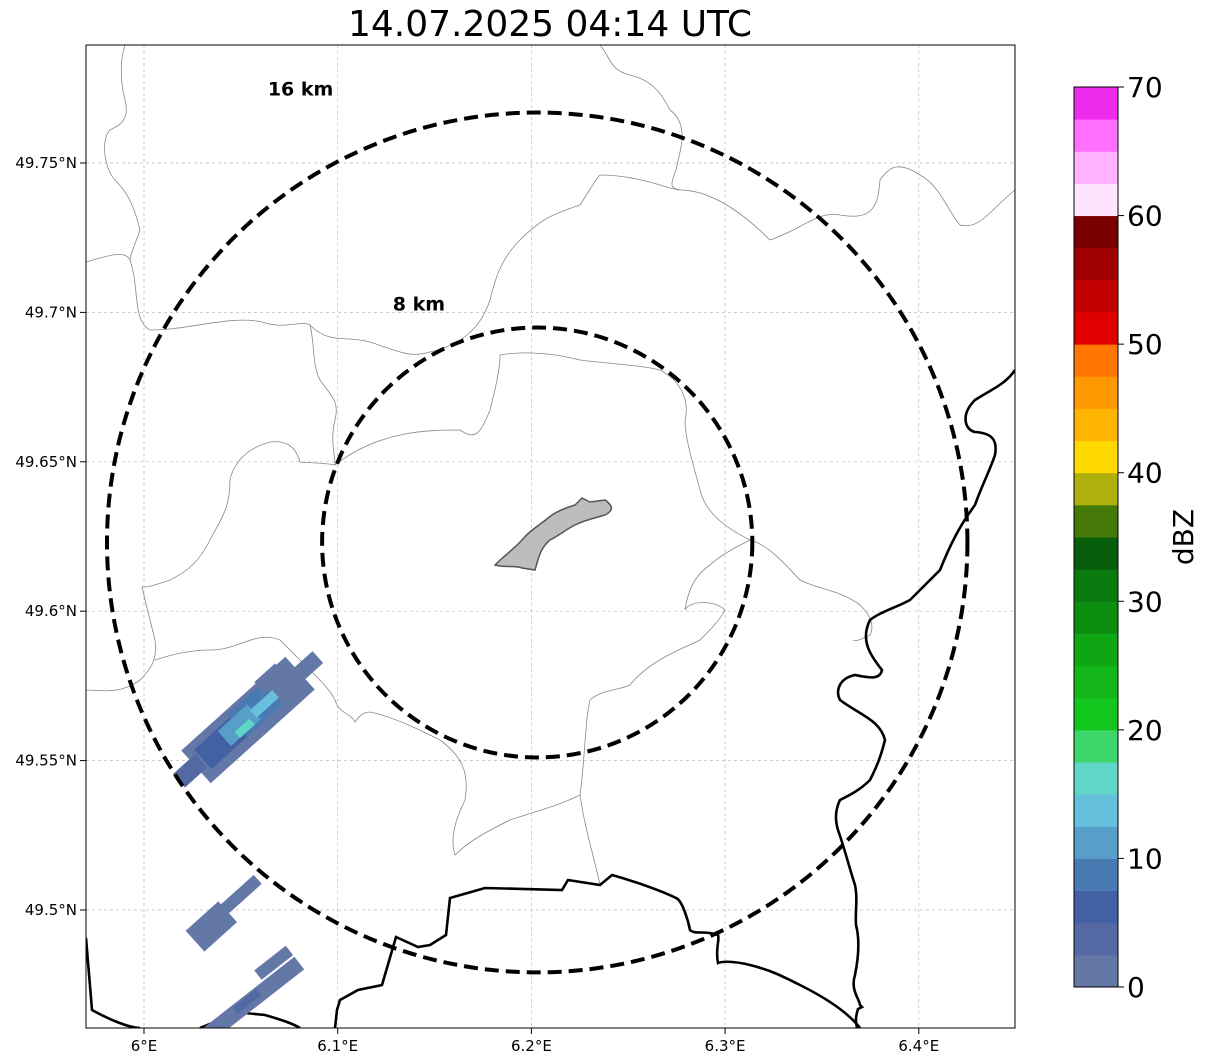 Image resolution: width=1207 pixels, height=1064 pixels. What do you see at coordinates (1145, 87) in the screenshot?
I see `colorbar-tick-label: 70` at bounding box center [1145, 87].